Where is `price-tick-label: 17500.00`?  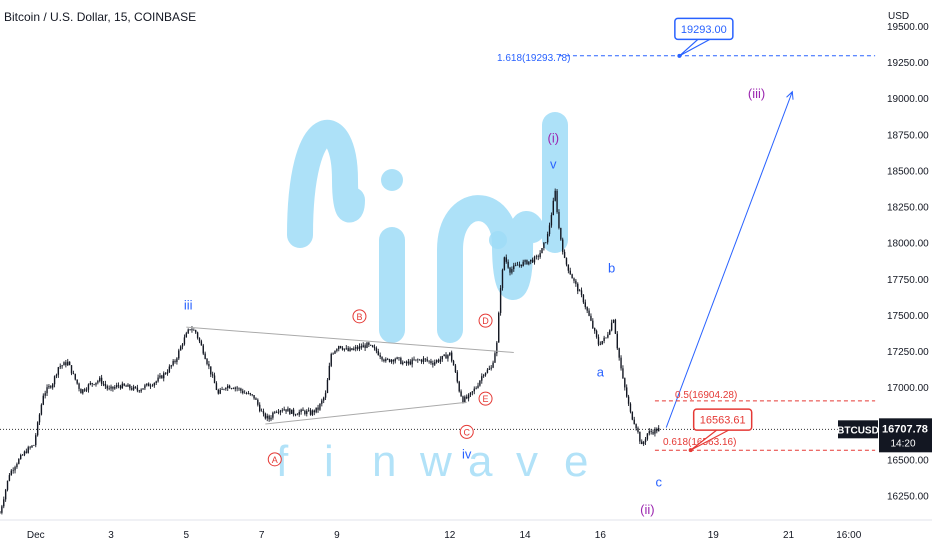
price-tick-label: 17500.00 is located at coordinates (908, 316).